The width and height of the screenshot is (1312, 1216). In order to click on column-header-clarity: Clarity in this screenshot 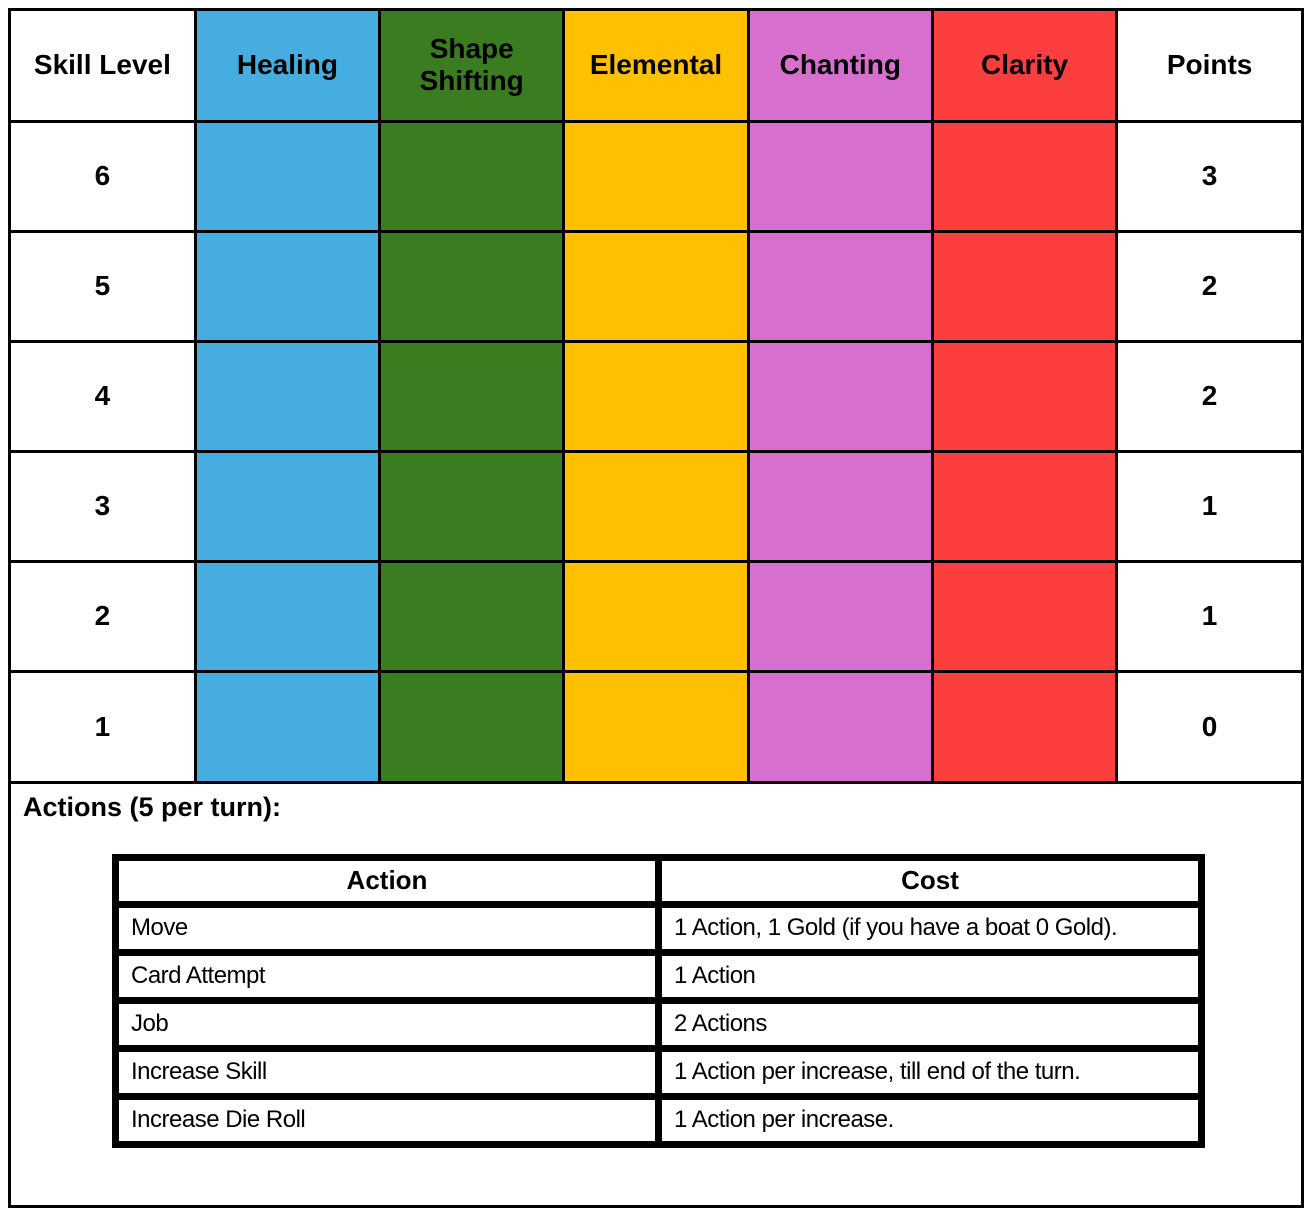, I will do `click(1024, 67)`.